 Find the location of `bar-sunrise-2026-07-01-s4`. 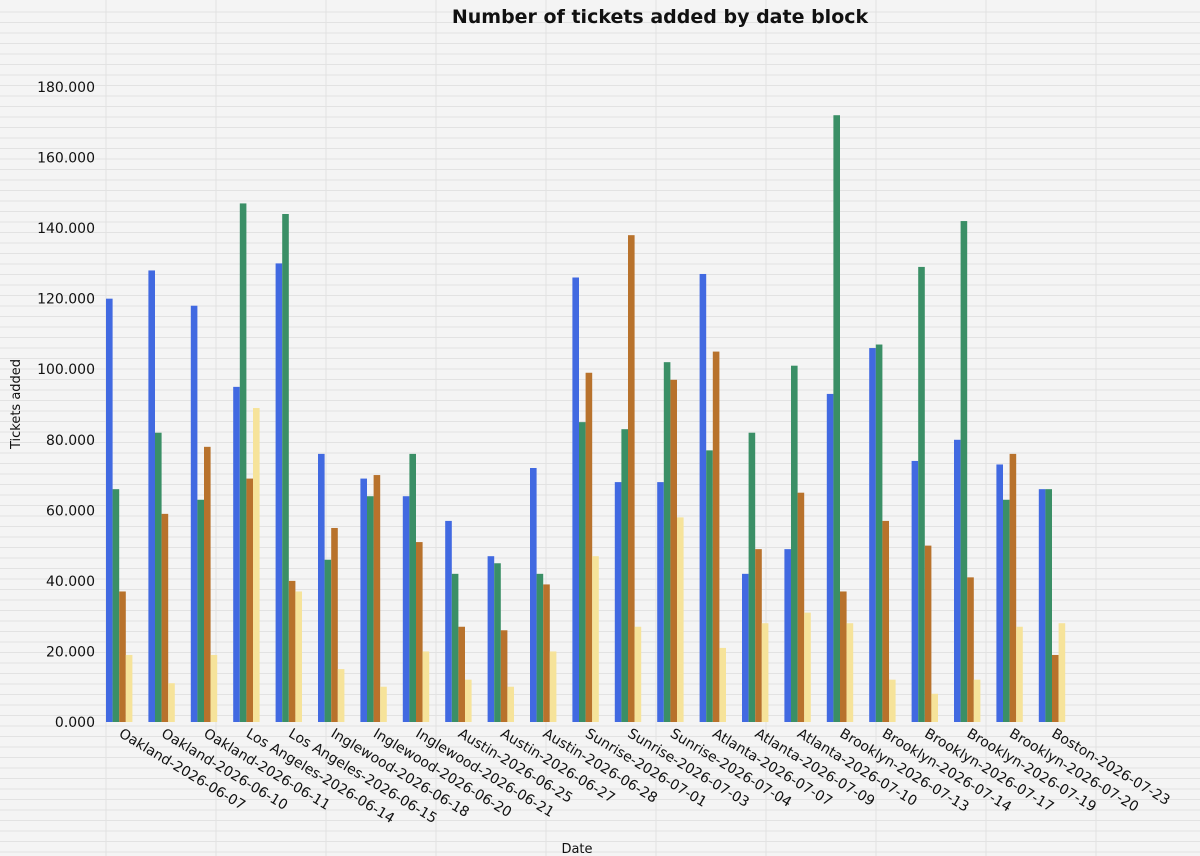

bar-sunrise-2026-07-01-s4 is located at coordinates (595, 639).